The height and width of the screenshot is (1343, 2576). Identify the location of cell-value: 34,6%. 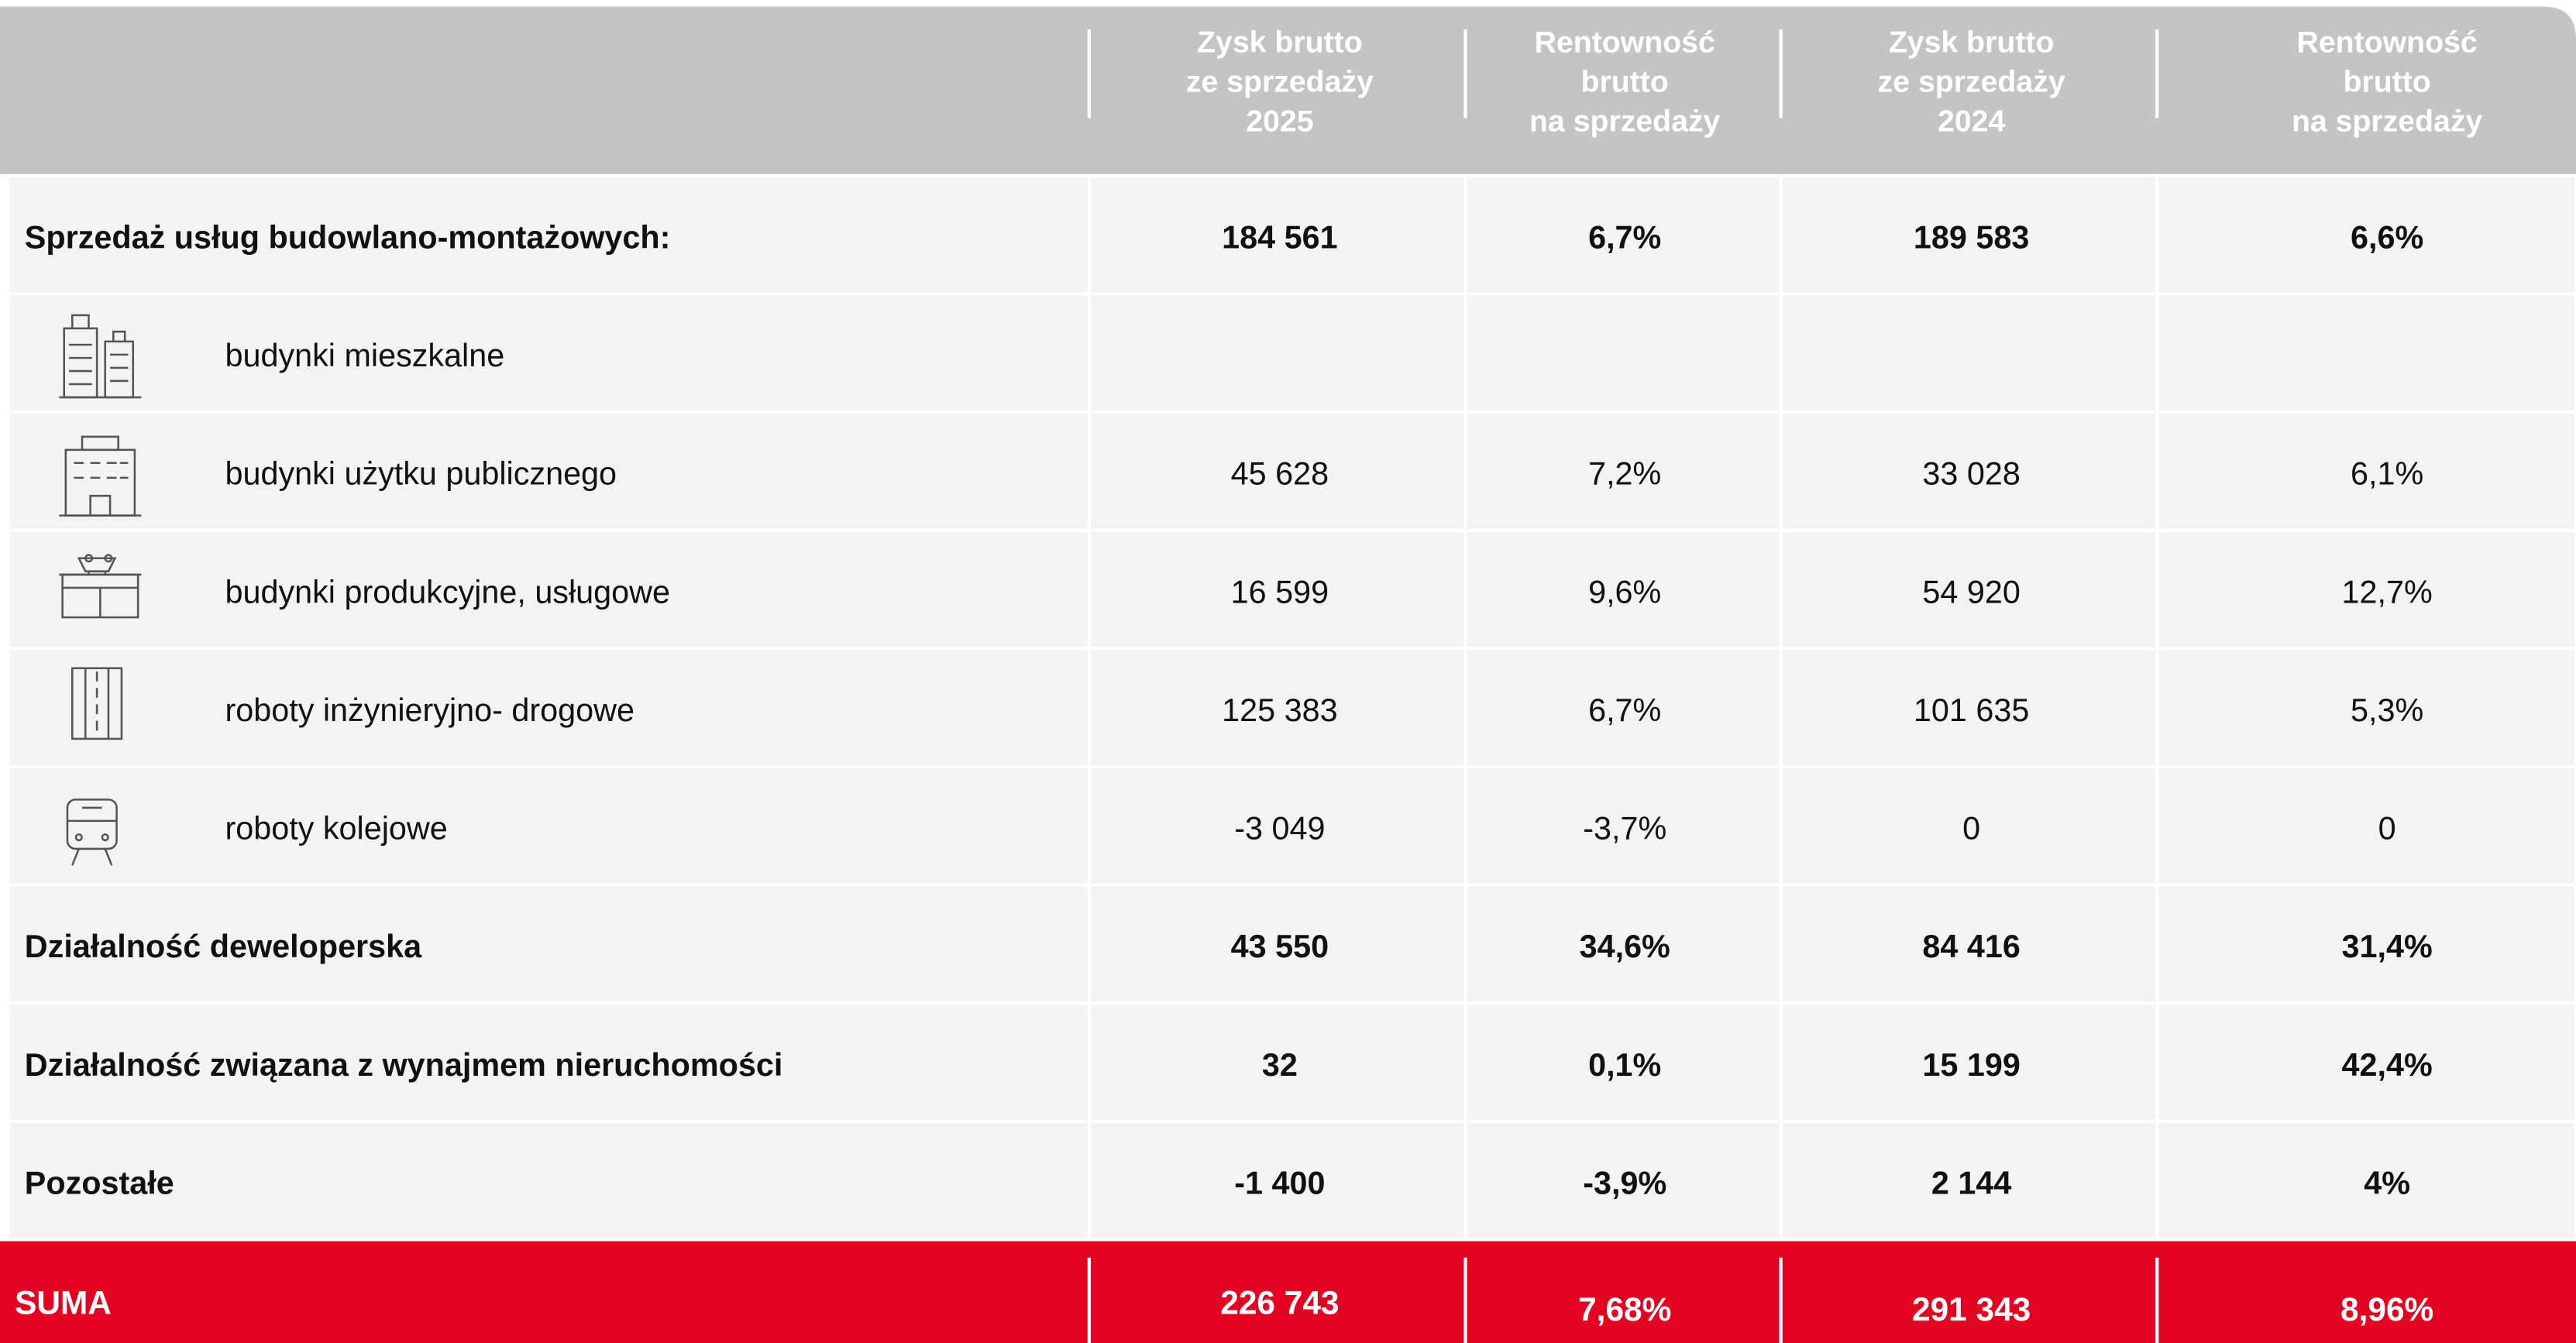
(1625, 946).